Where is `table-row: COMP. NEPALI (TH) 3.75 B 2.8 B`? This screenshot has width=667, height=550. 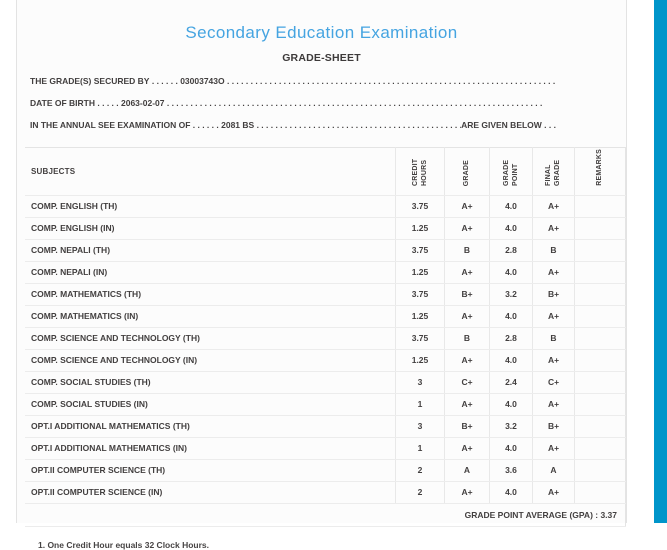
table-row: COMP. NEPALI (TH) 3.75 B 2.8 B is located at coordinates (325, 250).